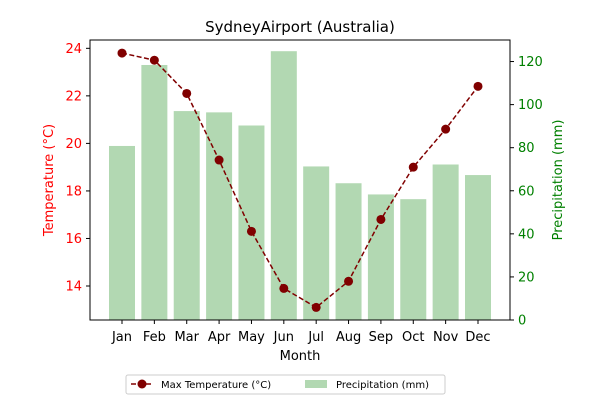 This screenshot has height=400, width=600. What do you see at coordinates (300, 356) in the screenshot?
I see `x-axis-label: Month` at bounding box center [300, 356].